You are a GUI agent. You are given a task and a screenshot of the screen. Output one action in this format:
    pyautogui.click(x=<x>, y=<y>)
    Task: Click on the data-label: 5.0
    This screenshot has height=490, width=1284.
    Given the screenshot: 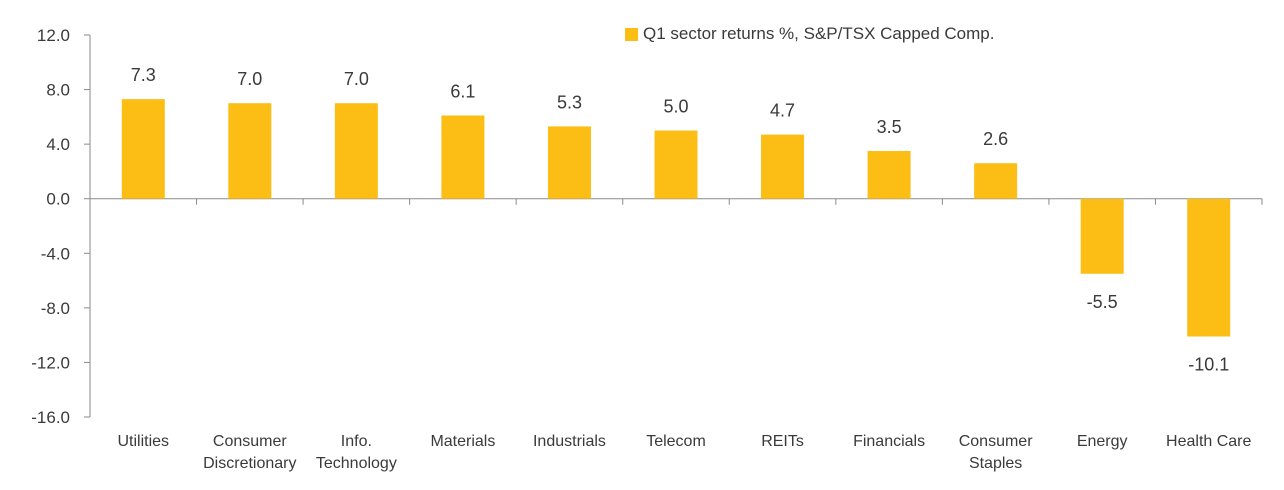 What is the action you would take?
    pyautogui.click(x=675, y=107)
    